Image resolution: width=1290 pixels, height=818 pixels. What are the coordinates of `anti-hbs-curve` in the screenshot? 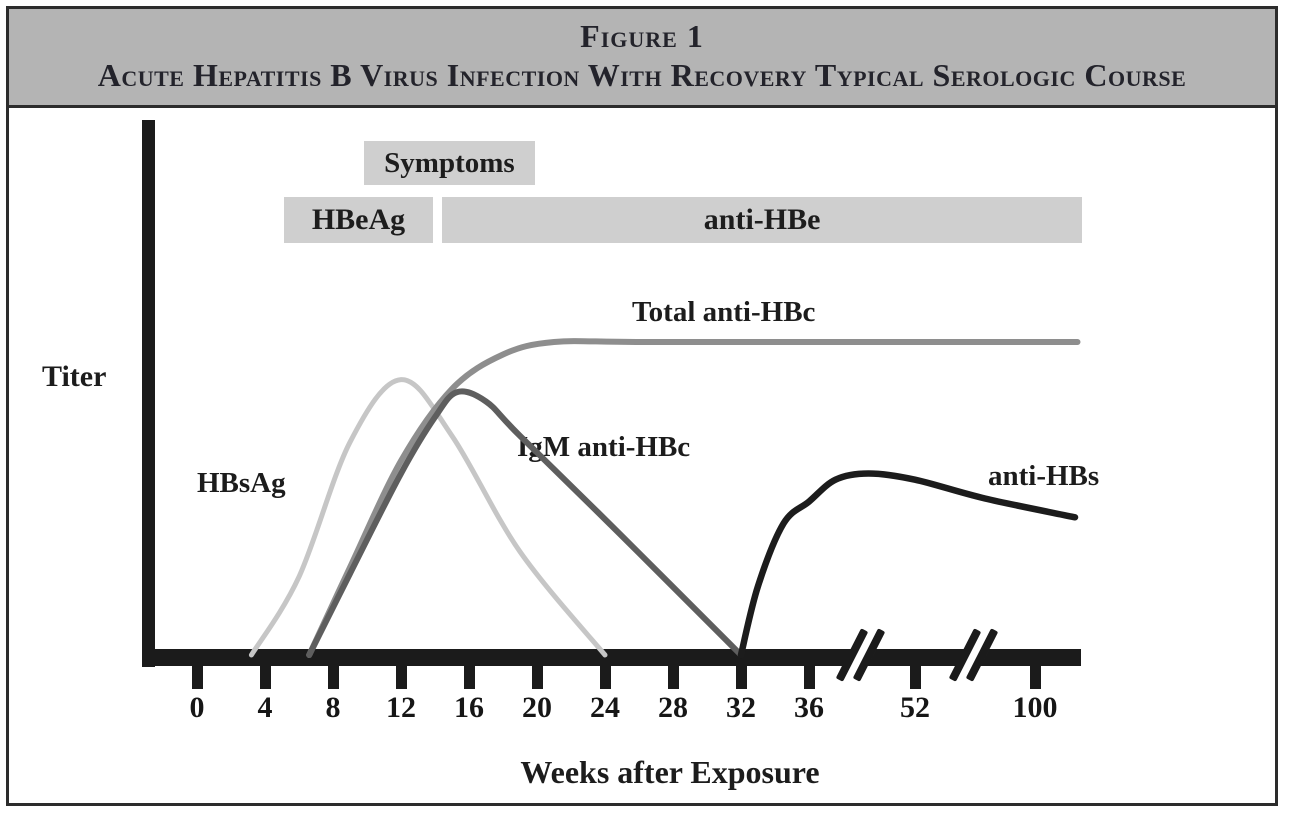 It's located at (908, 564).